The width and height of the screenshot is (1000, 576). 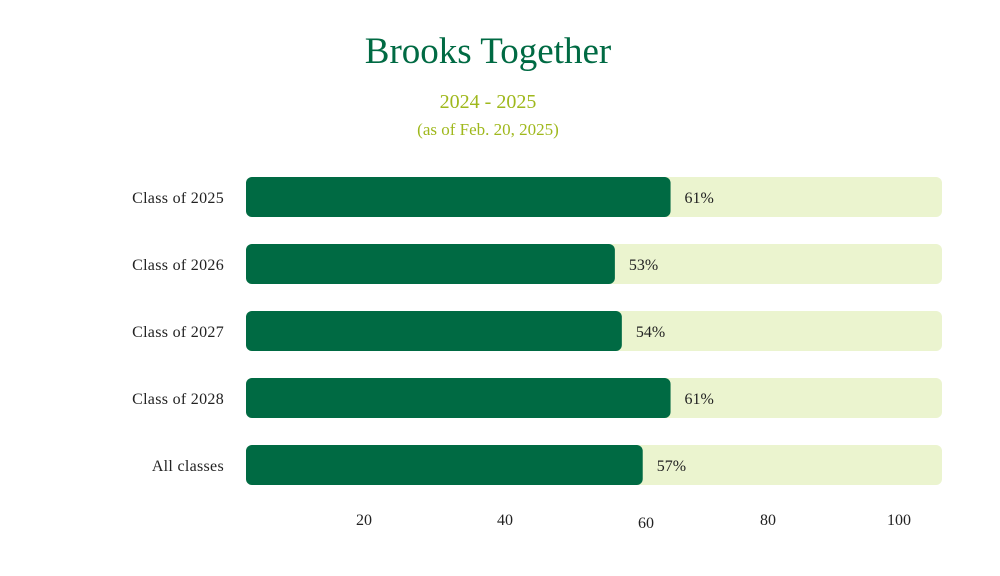 I want to click on category-label-class-of-2026: Class of 2026, so click(x=178, y=265).